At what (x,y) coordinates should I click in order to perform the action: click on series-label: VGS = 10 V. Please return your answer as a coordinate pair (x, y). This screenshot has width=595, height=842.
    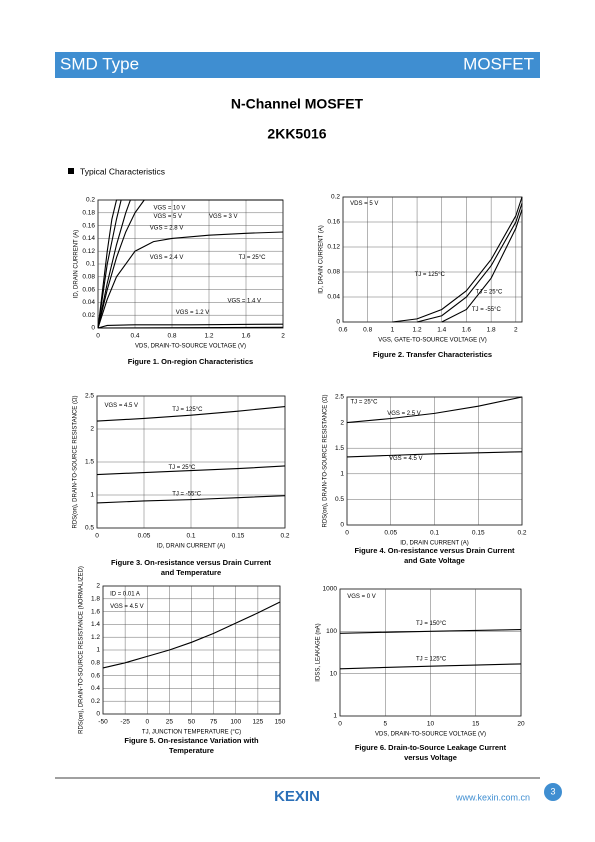
    Looking at the image, I should click on (170, 208).